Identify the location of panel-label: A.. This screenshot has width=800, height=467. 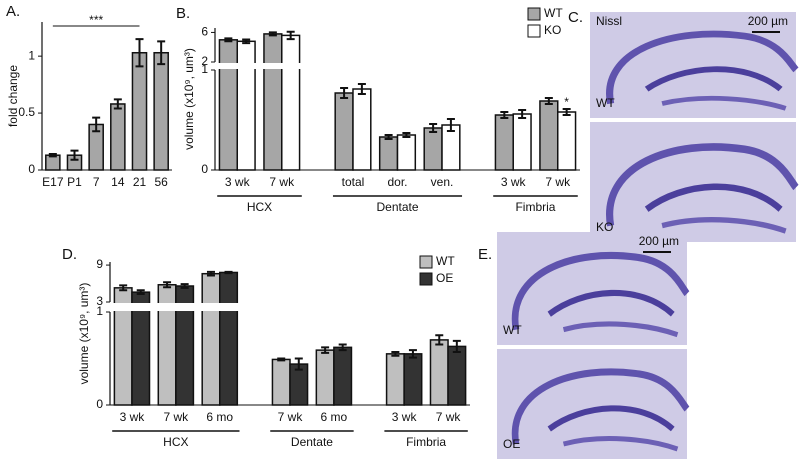
(13, 11).